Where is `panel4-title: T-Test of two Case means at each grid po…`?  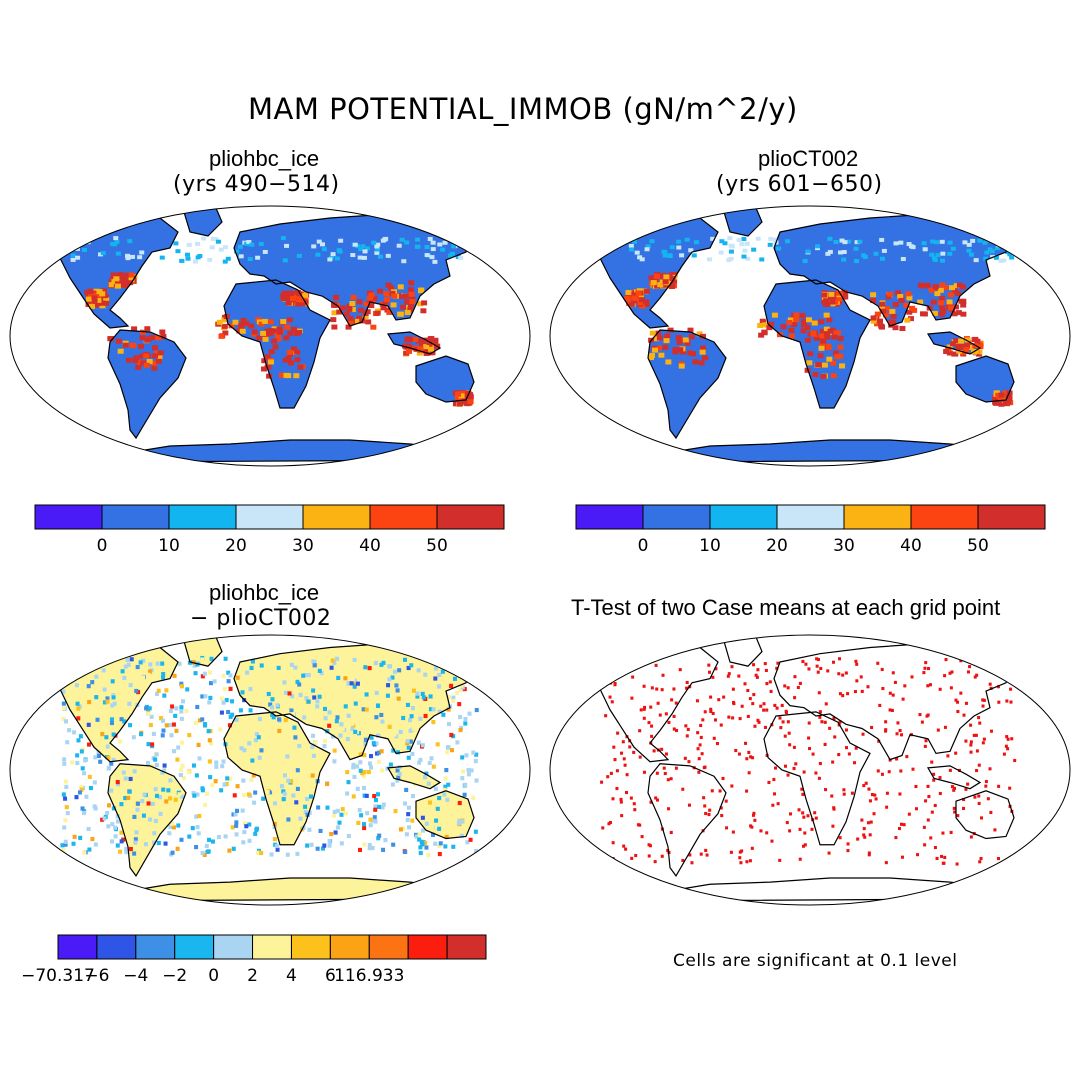 panel4-title: T-Test of two Case means at each grid po… is located at coordinates (786, 607).